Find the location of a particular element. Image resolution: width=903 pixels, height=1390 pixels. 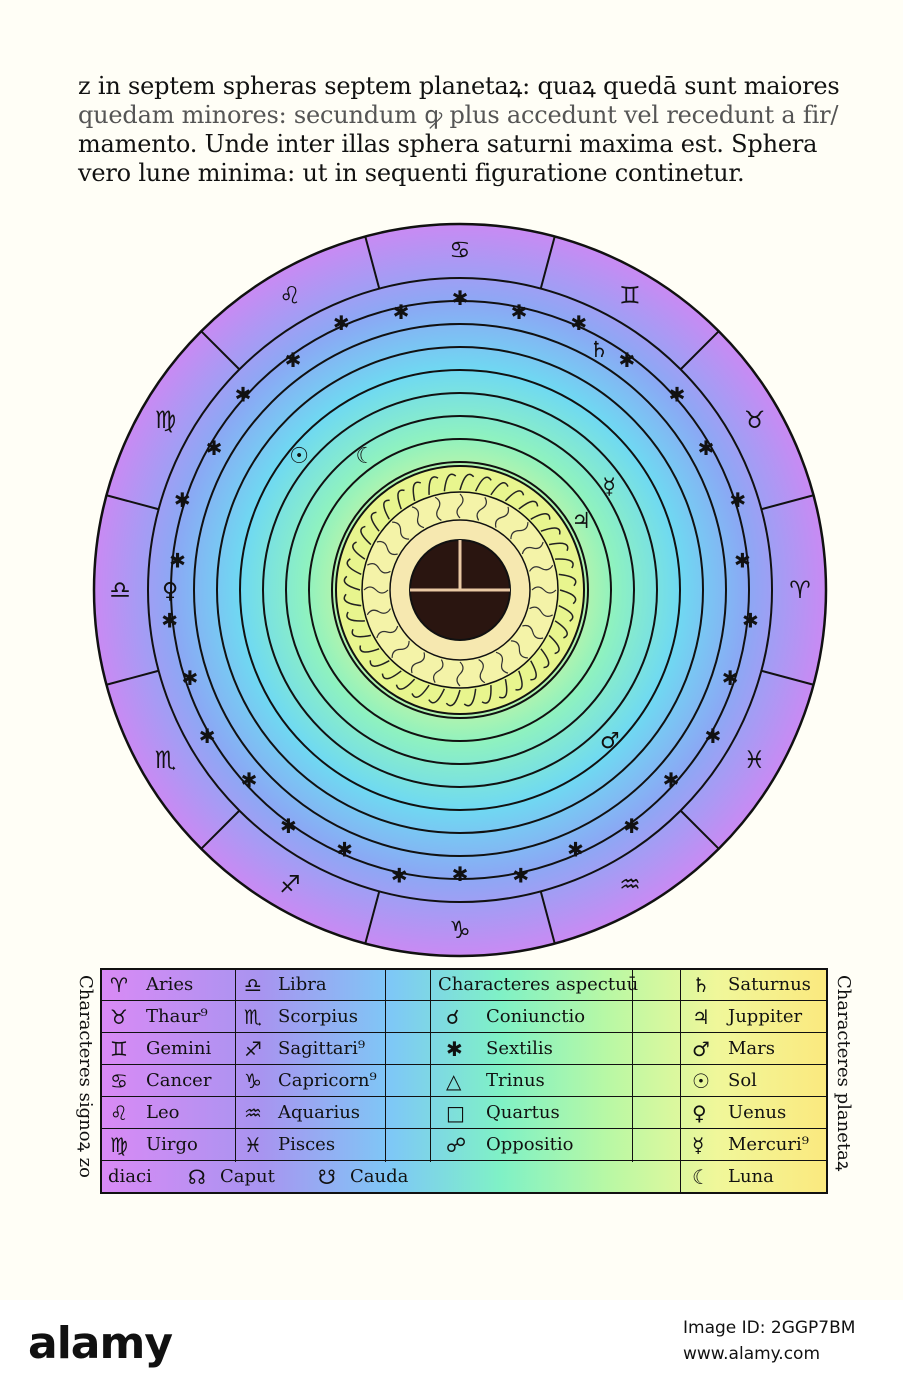

stock-image-id: Image ID: 2GGP7BM is located at coordinates (769, 1328).